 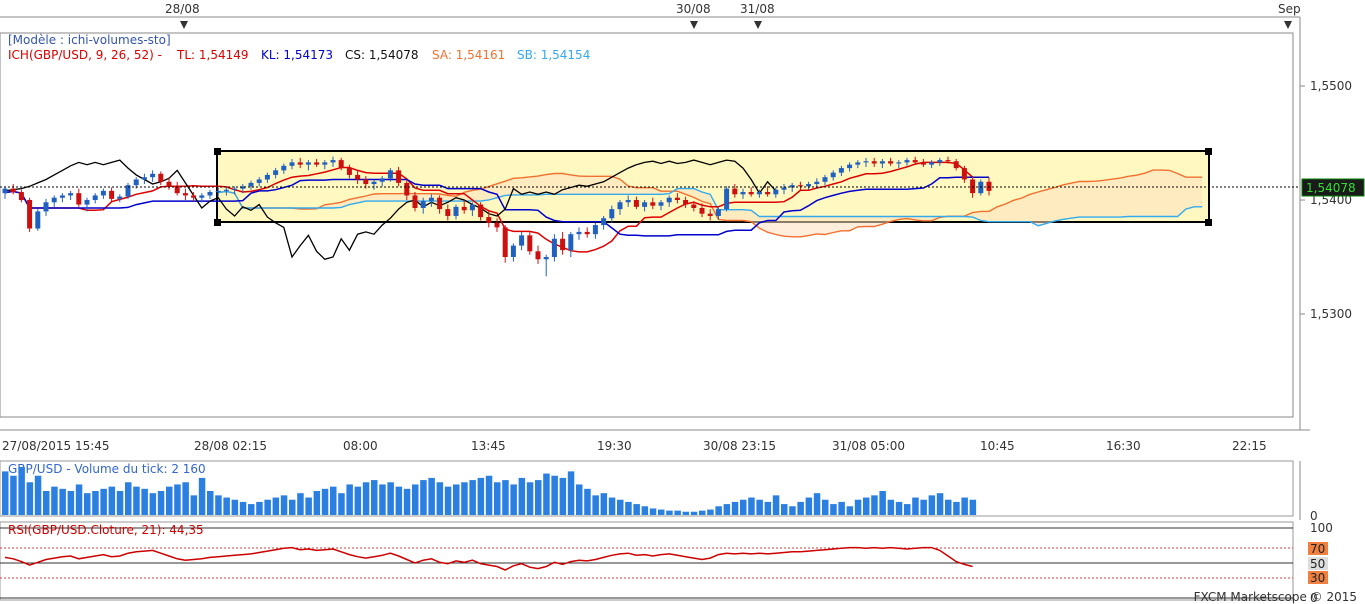 What do you see at coordinates (868, 446) in the screenshot?
I see `time-tick: 31/08 05:00` at bounding box center [868, 446].